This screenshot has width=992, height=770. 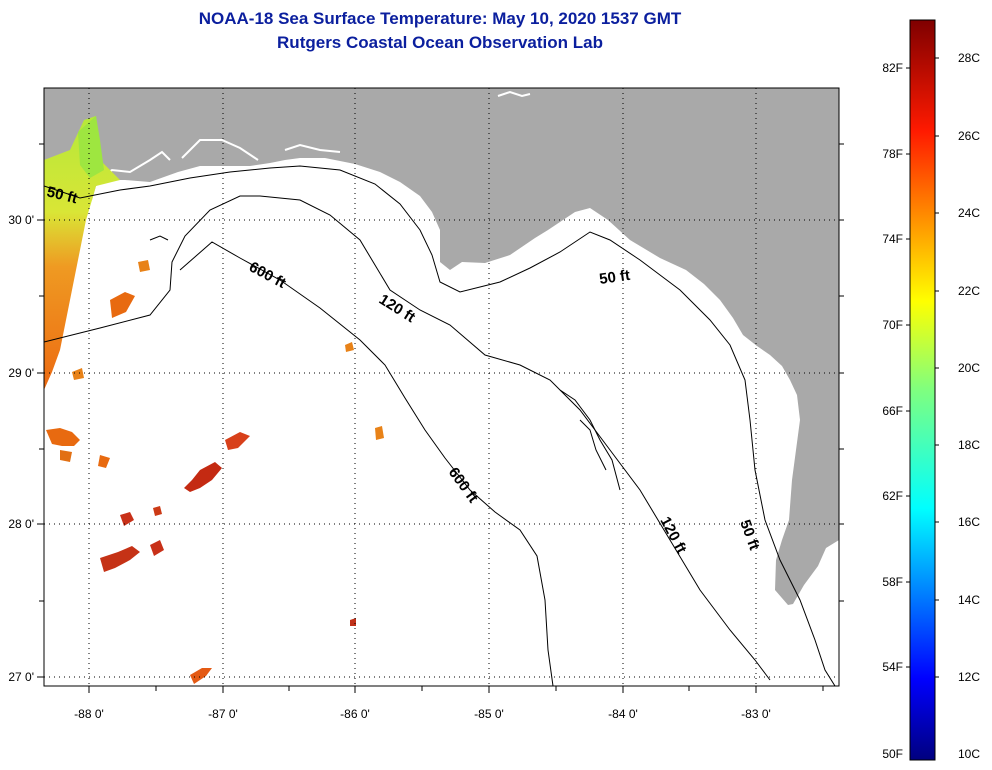 I want to click on lon-label-87: -87 0', so click(x=223, y=714).